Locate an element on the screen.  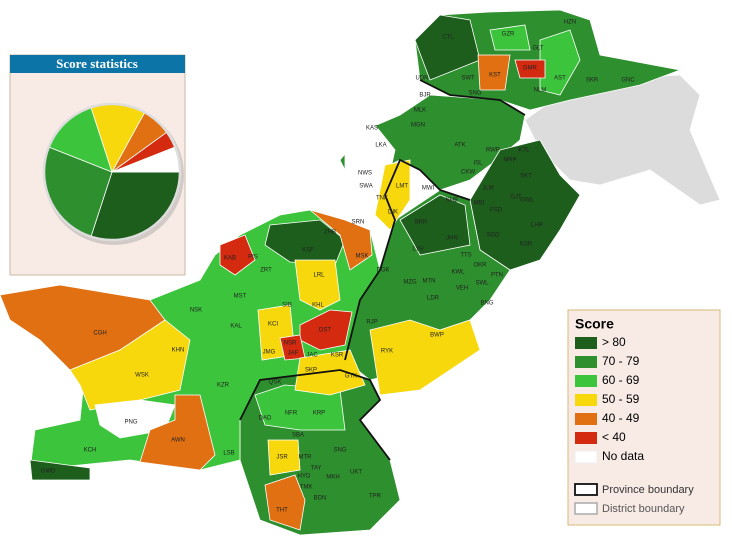
district-label: VEH is located at coordinates (462, 289).